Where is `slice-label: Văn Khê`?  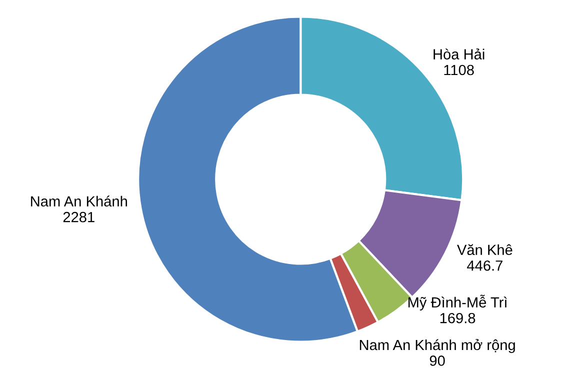 slice-label: Văn Khê is located at coordinates (484, 250).